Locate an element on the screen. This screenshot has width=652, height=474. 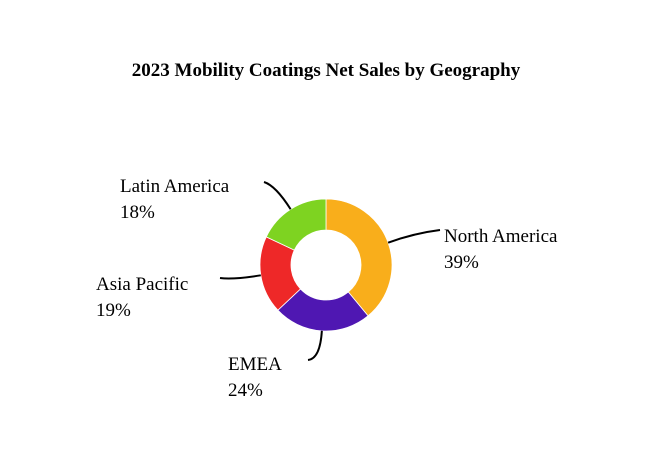
slice-category-north-america: North America is located at coordinates (501, 236).